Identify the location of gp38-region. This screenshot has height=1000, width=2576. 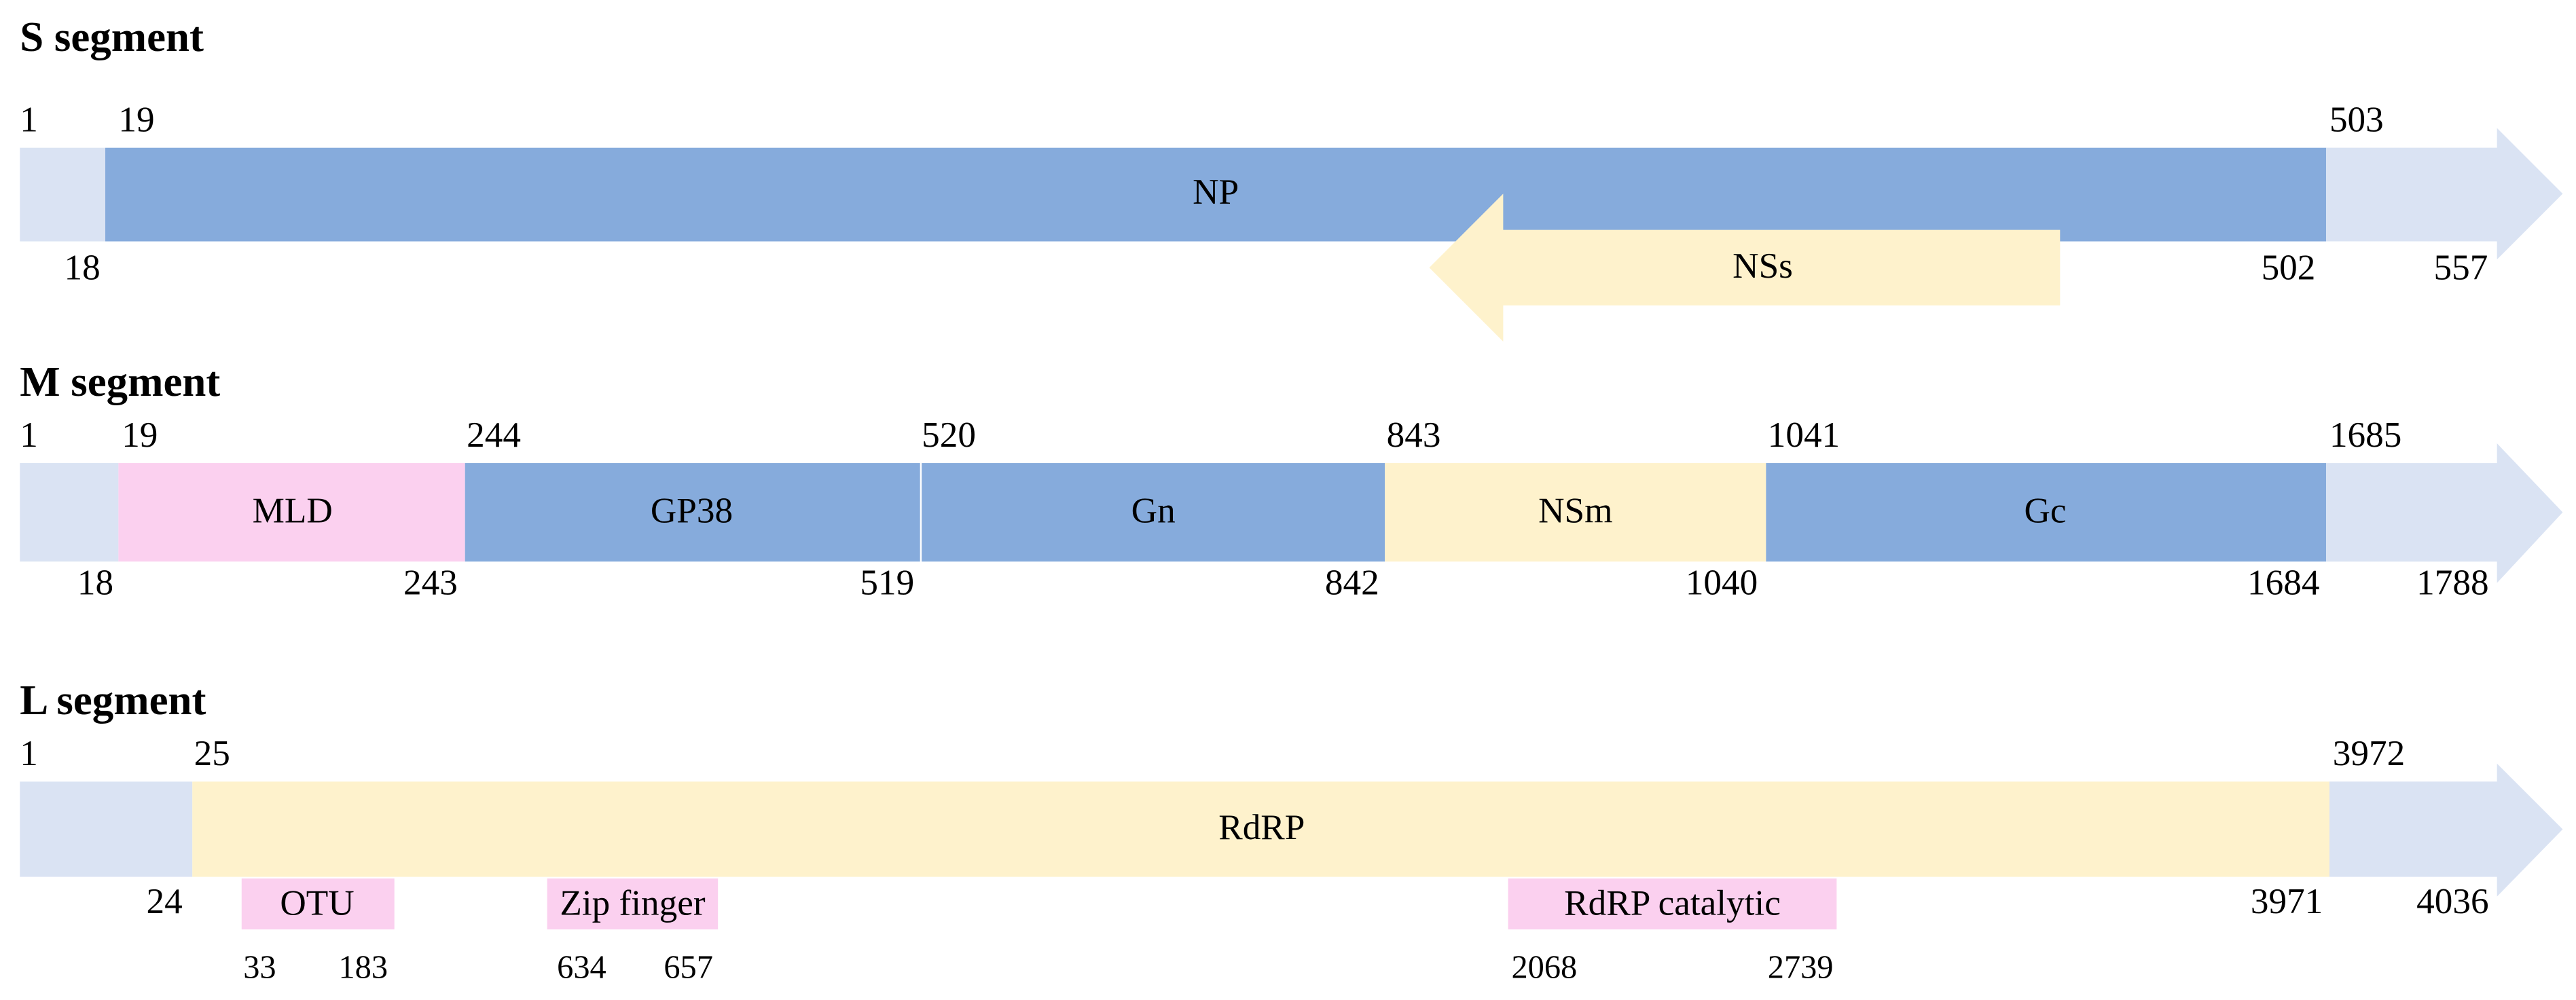
(692, 512).